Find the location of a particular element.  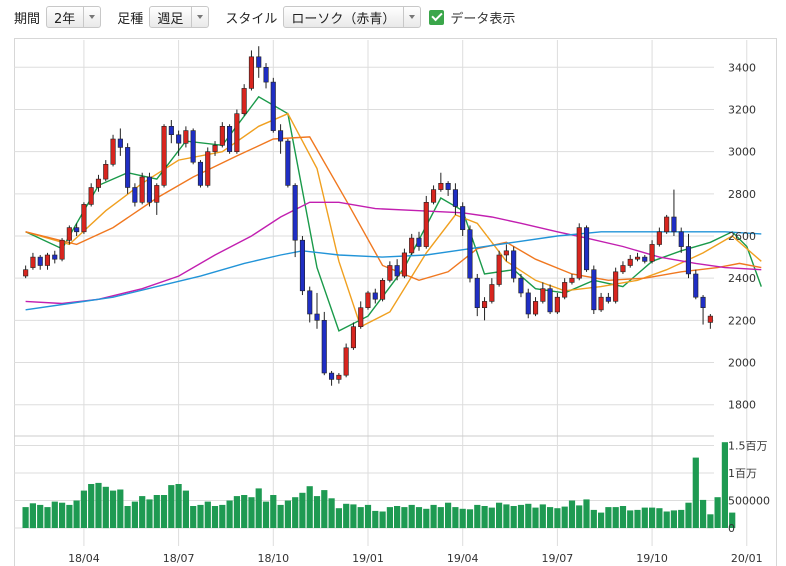

ashi-select-value: 週足 is located at coordinates (170, 19).